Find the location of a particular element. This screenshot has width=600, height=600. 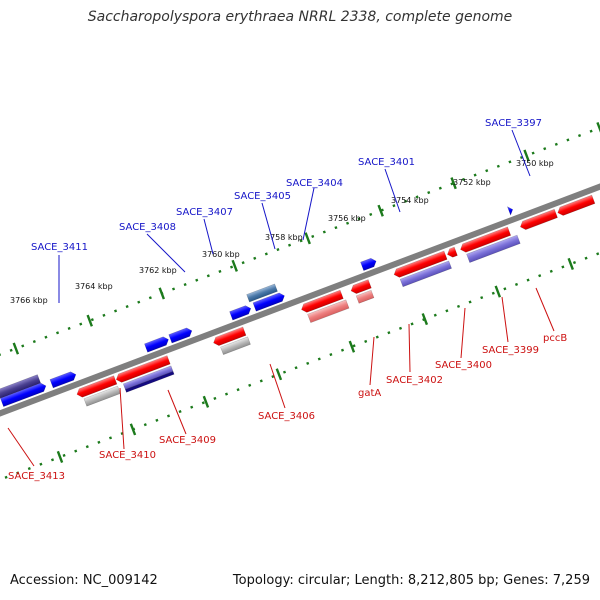

ruler-label: 3750 kbp is located at coordinates (535, 163).